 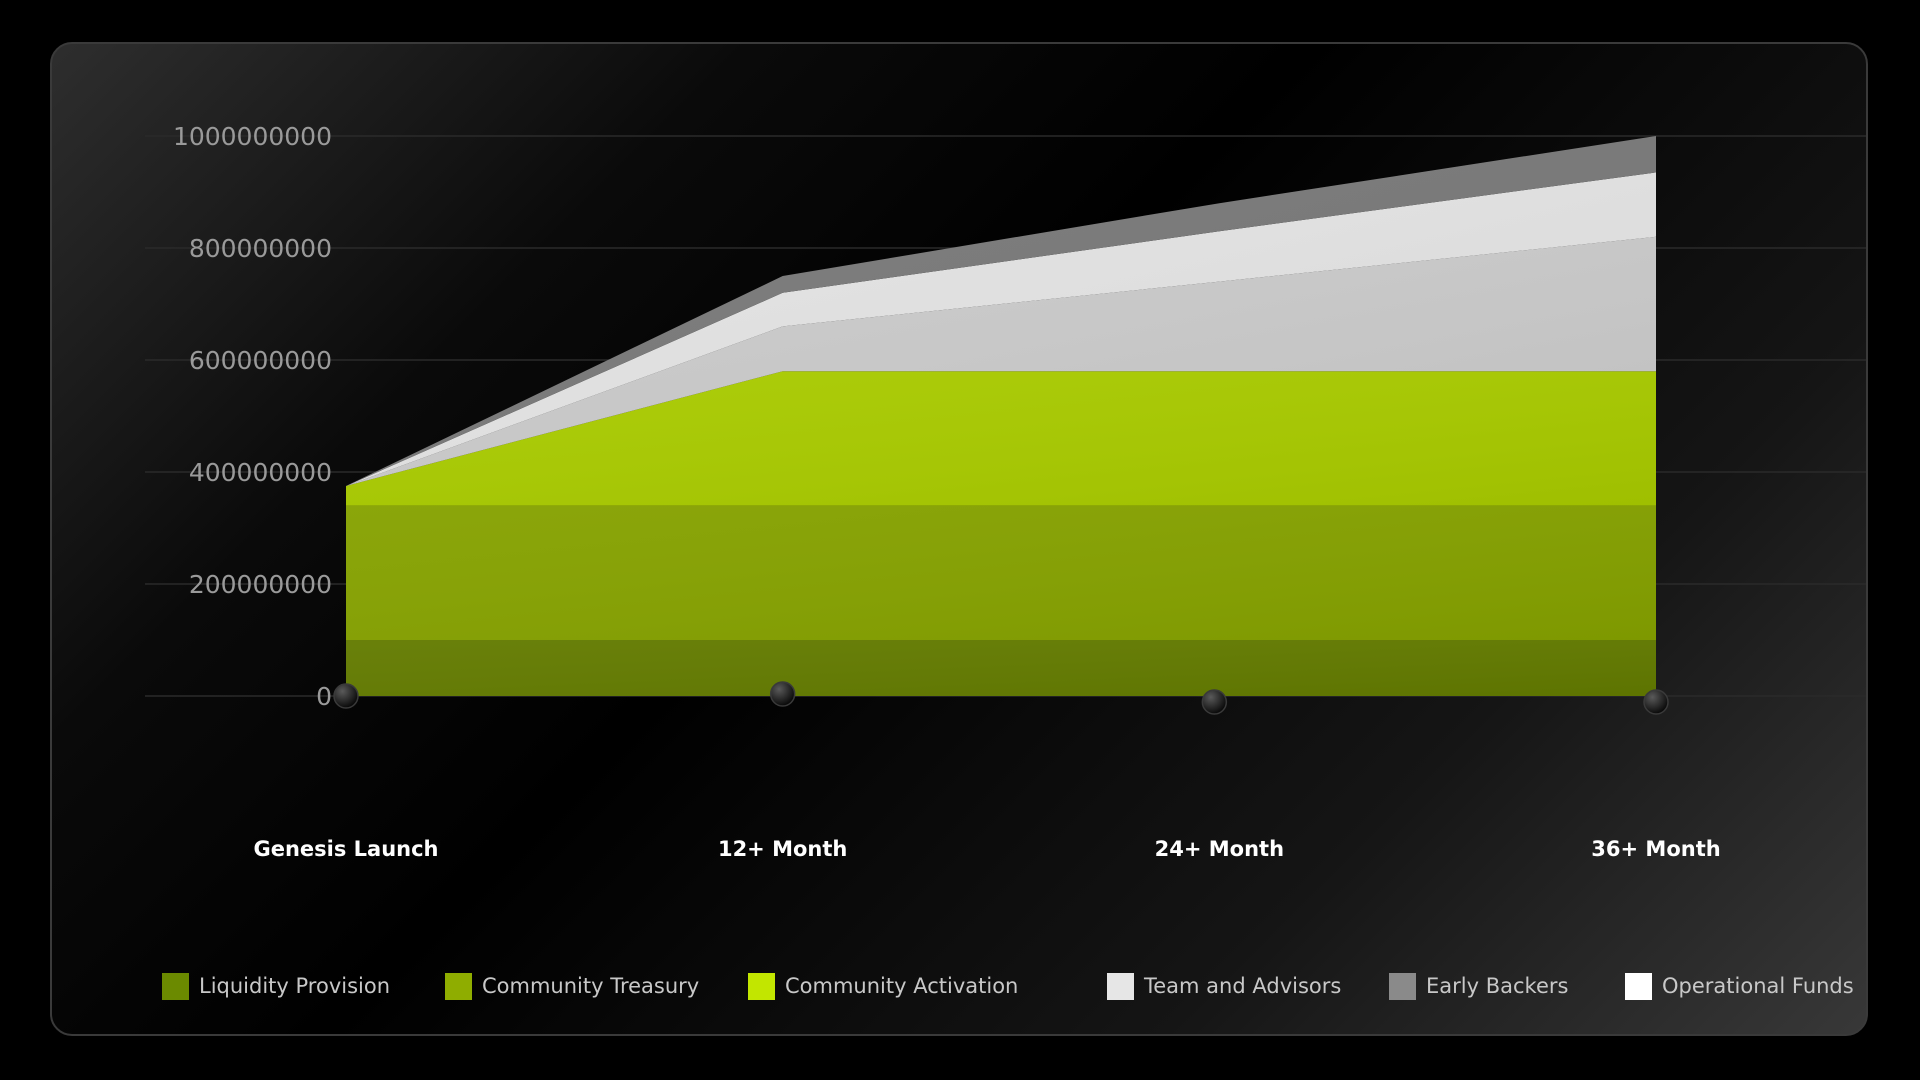 What do you see at coordinates (591, 986) in the screenshot?
I see `legend-label: Community Treasury` at bounding box center [591, 986].